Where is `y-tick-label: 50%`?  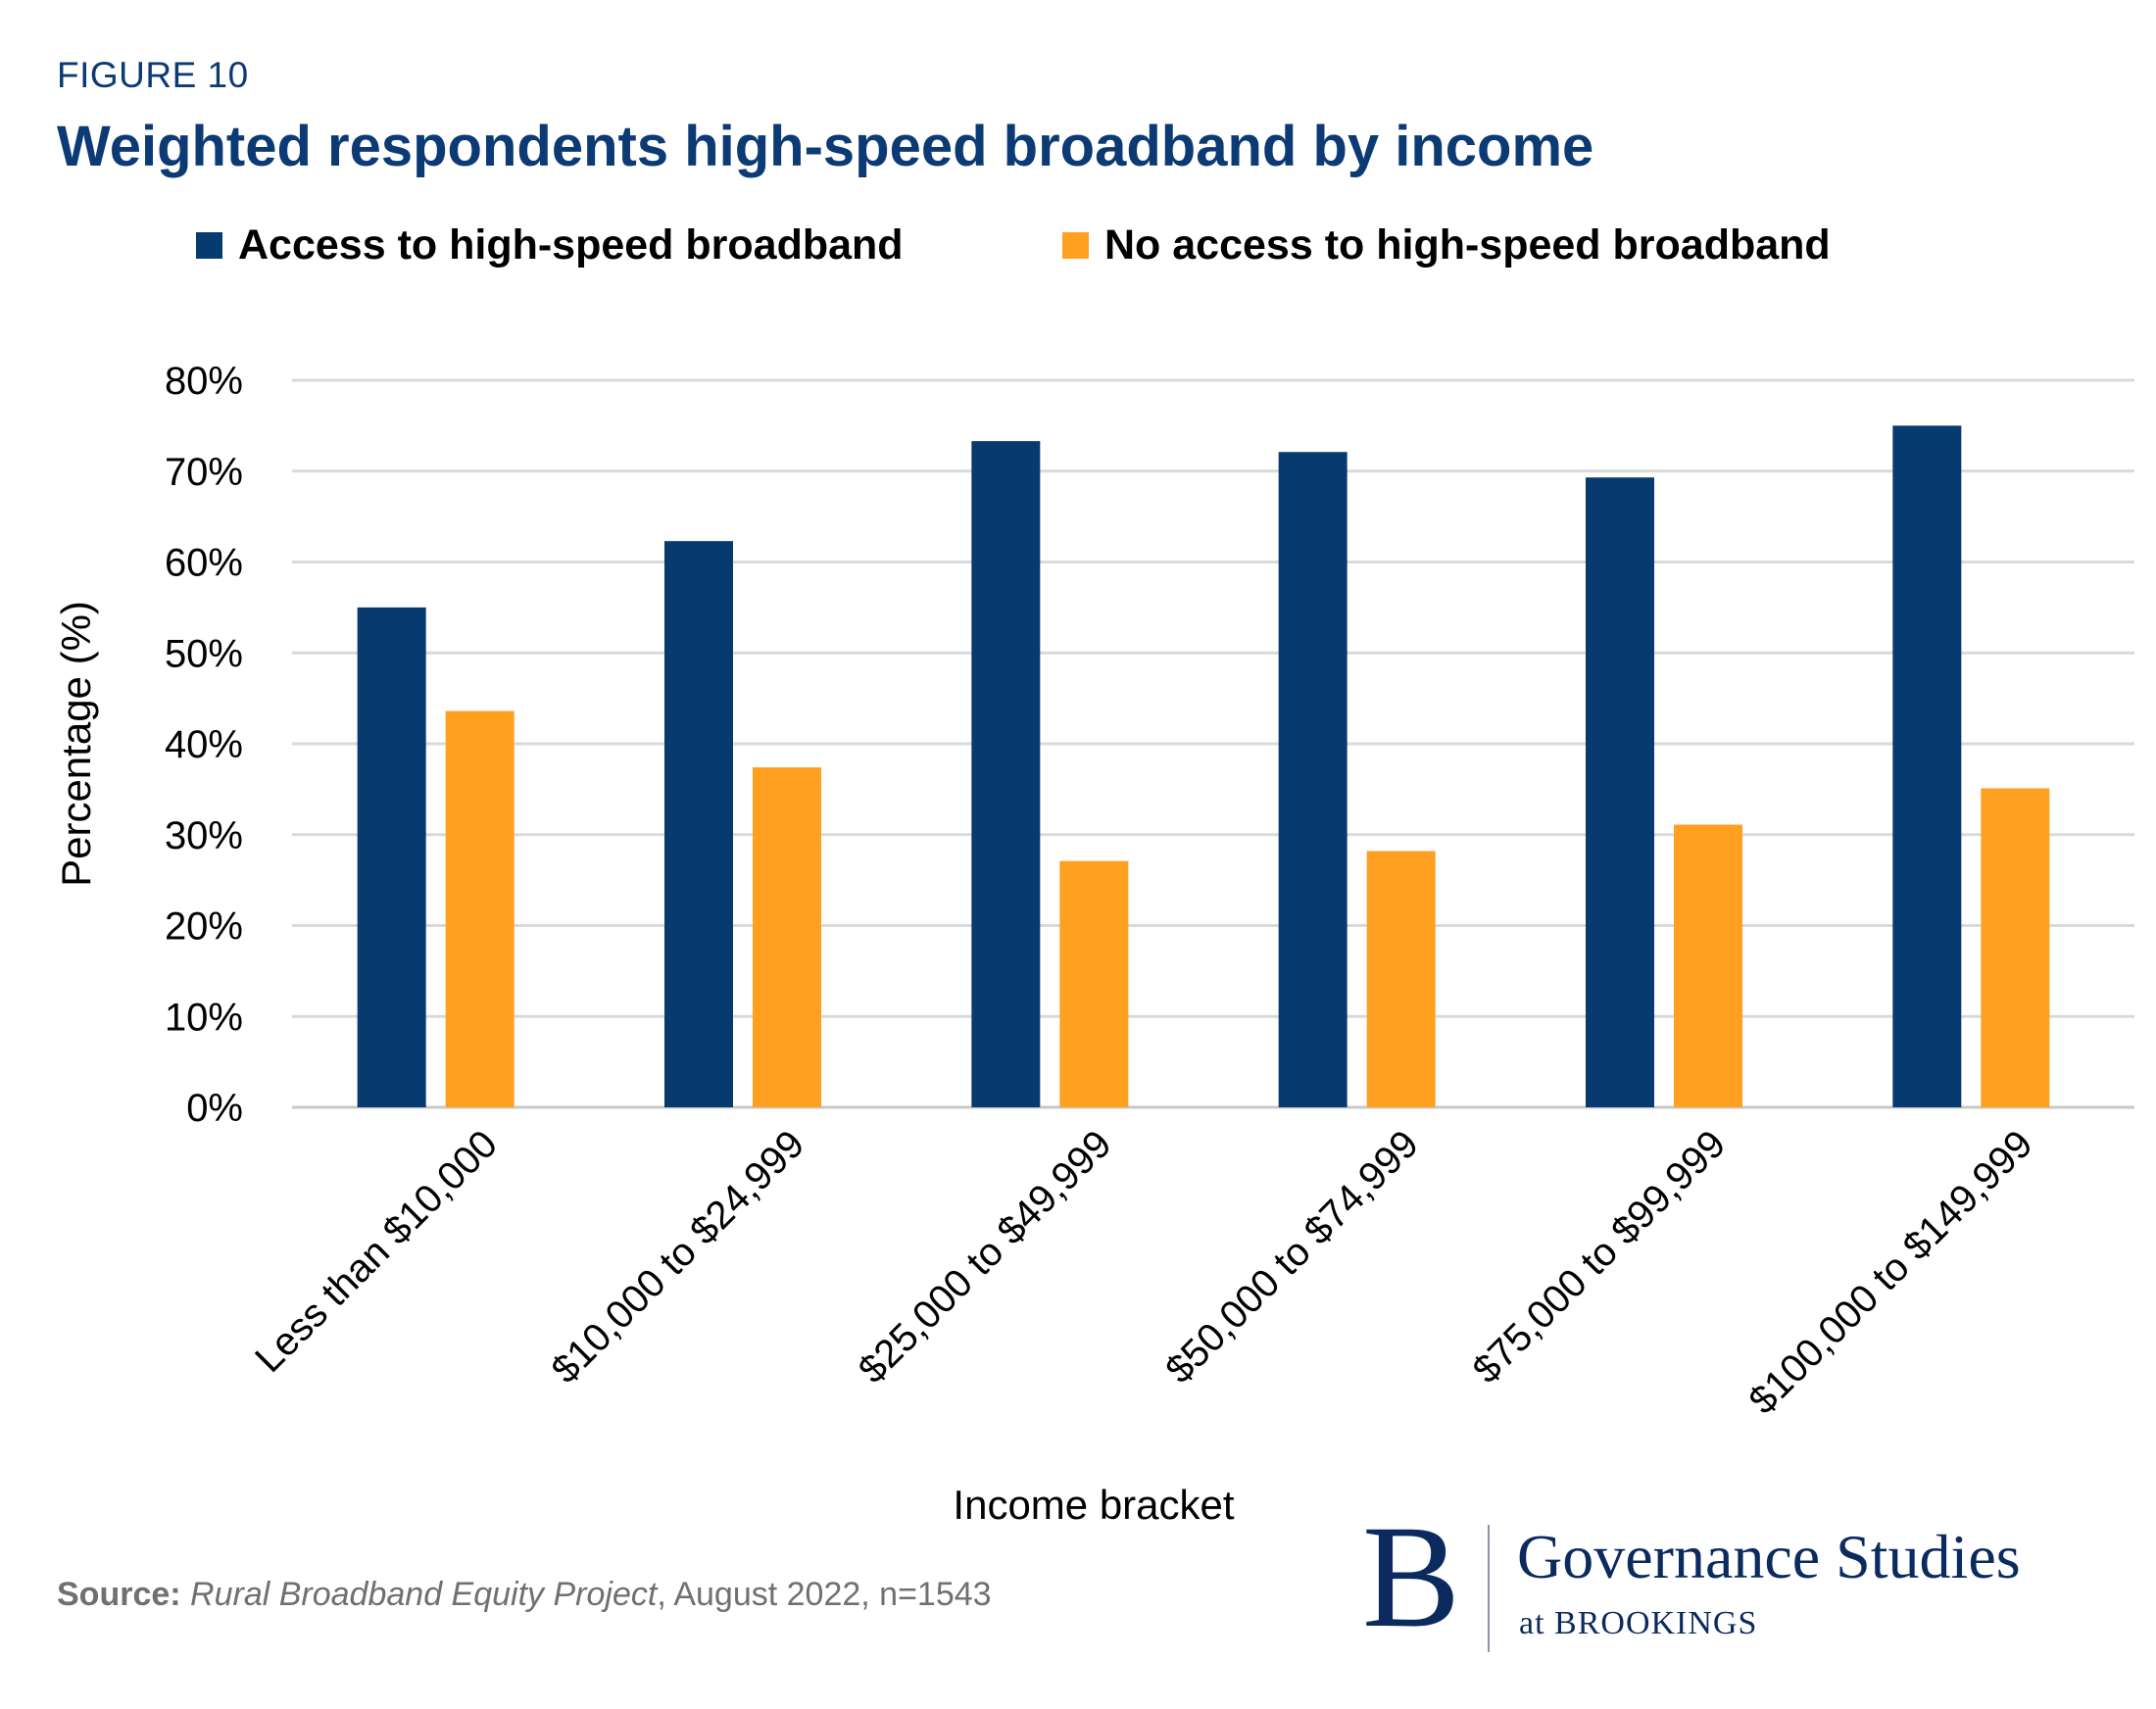
y-tick-label: 50% is located at coordinates (204, 654).